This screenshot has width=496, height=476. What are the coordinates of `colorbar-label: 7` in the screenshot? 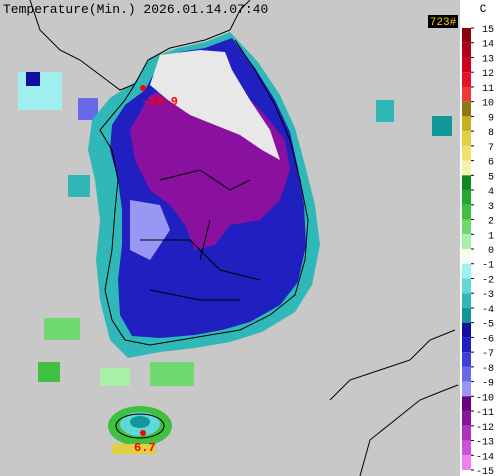 It's located at (491, 148).